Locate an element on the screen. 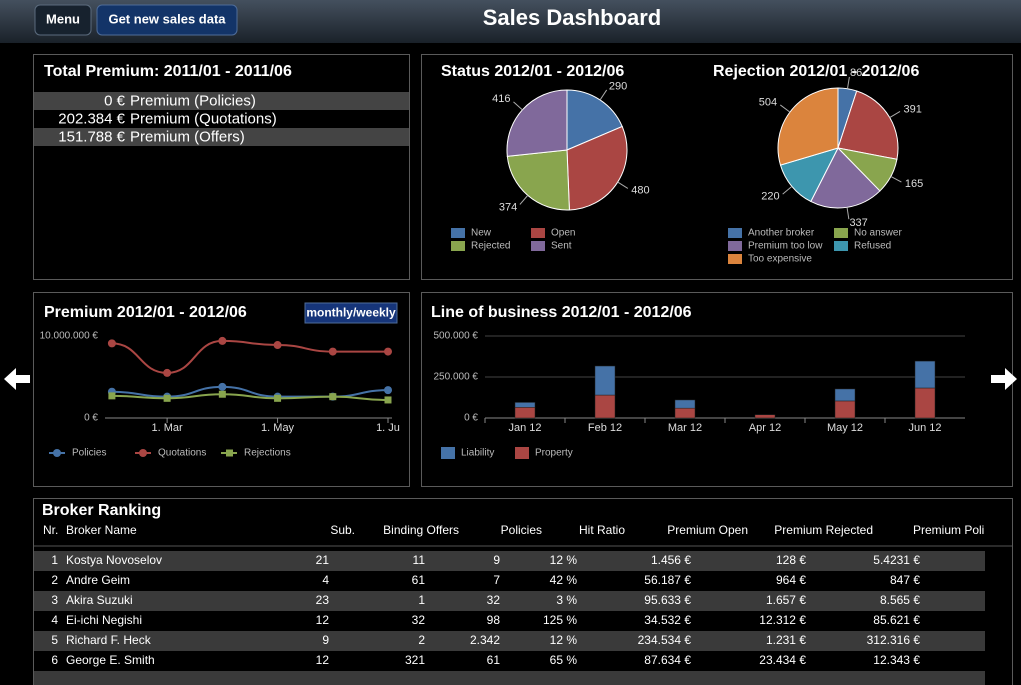 The image size is (1021, 685). x-tick-label: Feb 12 is located at coordinates (605, 428).